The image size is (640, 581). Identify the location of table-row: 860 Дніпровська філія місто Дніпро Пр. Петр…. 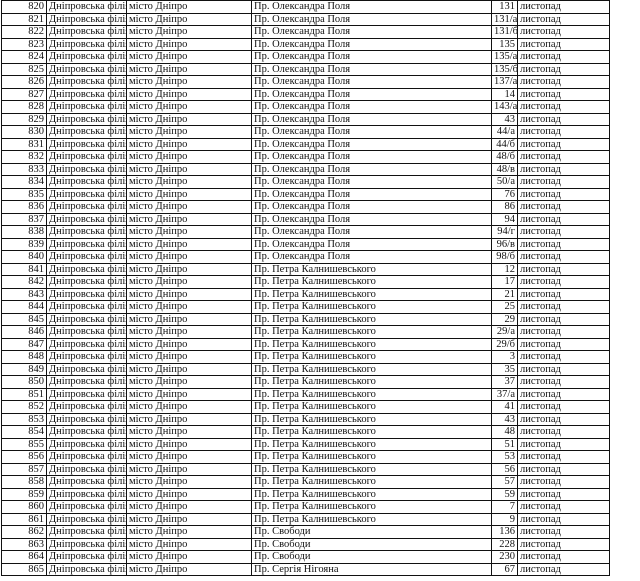
(305, 507).